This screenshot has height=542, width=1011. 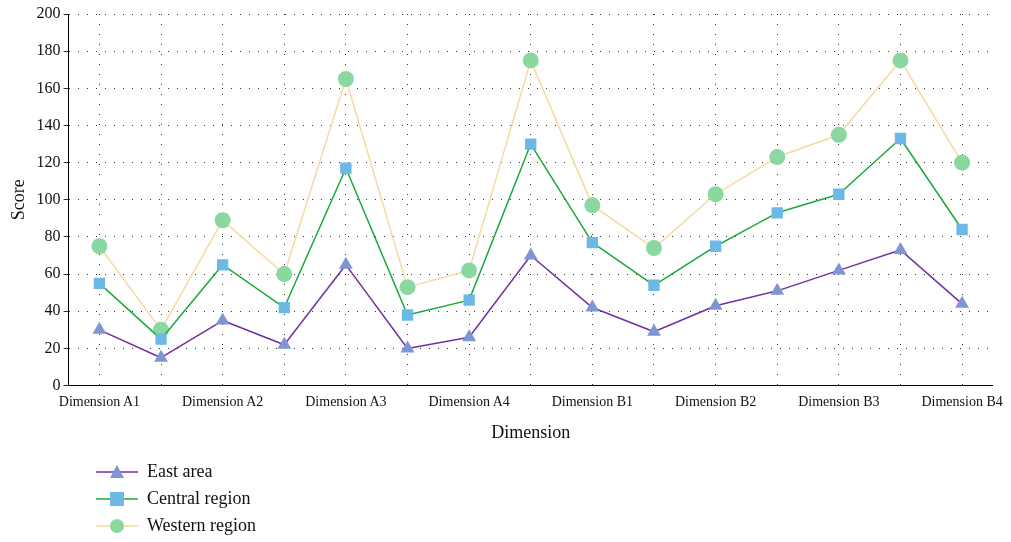 What do you see at coordinates (52, 273) in the screenshot?
I see `y-tick-label: 60` at bounding box center [52, 273].